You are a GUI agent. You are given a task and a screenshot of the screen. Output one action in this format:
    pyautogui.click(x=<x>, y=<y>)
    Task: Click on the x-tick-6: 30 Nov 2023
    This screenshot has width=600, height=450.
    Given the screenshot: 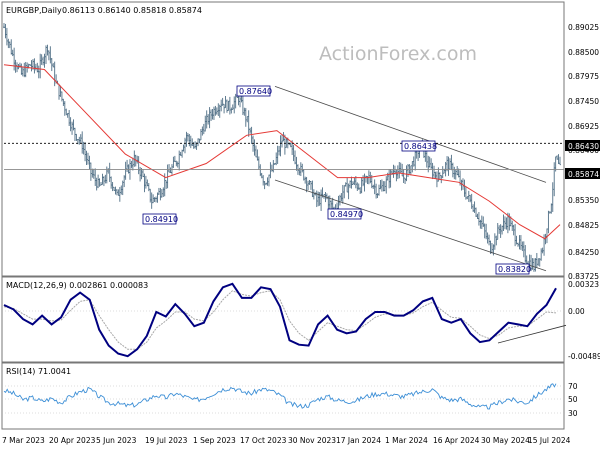 What is the action you would take?
    pyautogui.click(x=312, y=440)
    